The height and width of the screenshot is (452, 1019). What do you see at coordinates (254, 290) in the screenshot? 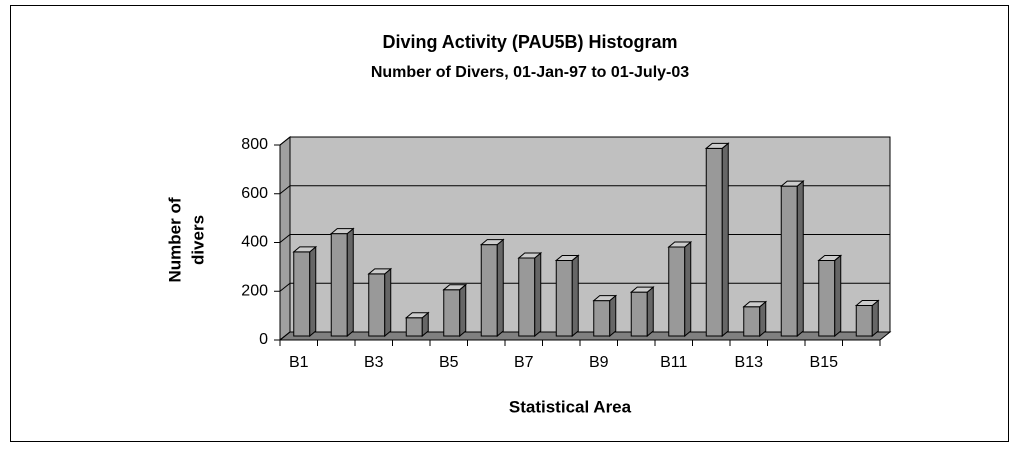
I see `y-tick-label: 200` at bounding box center [254, 290].